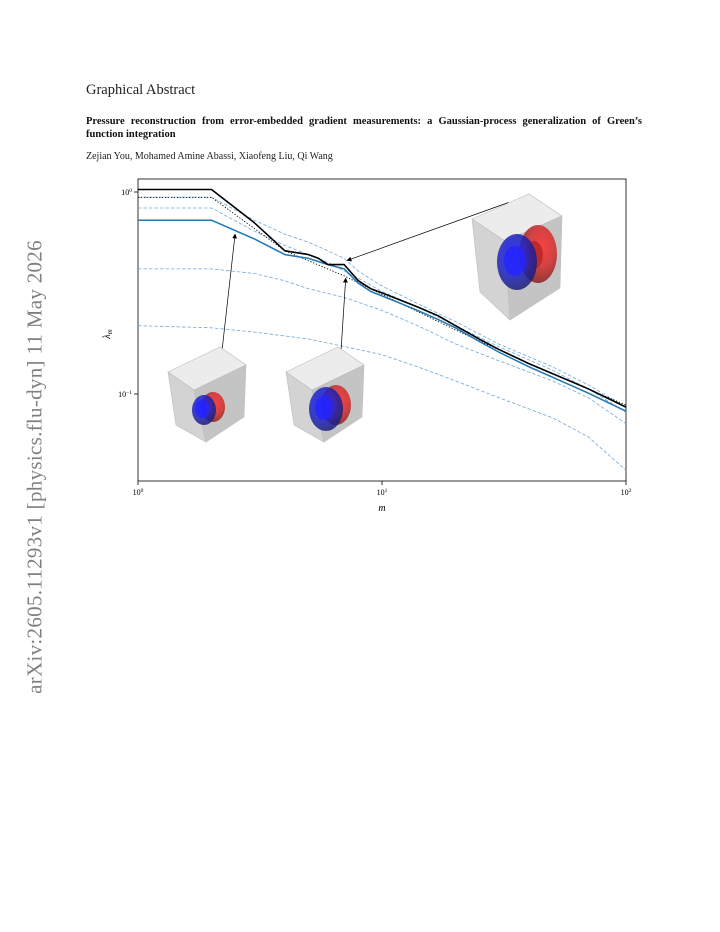  Describe the element at coordinates (126, 192) in the screenshot. I see `y-tick-label-0: 10⁰` at that location.